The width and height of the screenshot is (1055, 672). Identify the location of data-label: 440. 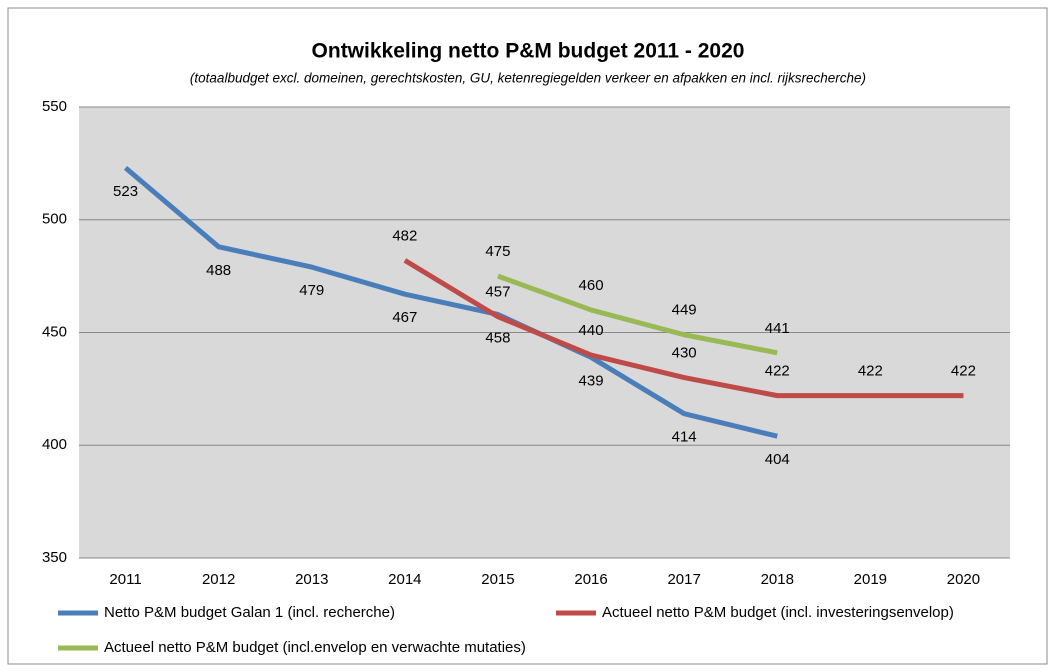
(591, 330).